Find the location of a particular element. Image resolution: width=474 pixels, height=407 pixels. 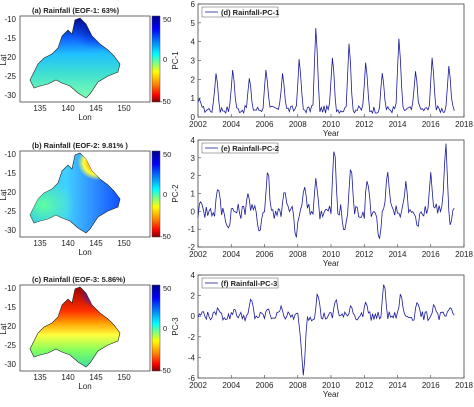

panel-e-ylabel: PC-2 is located at coordinates (175, 193).